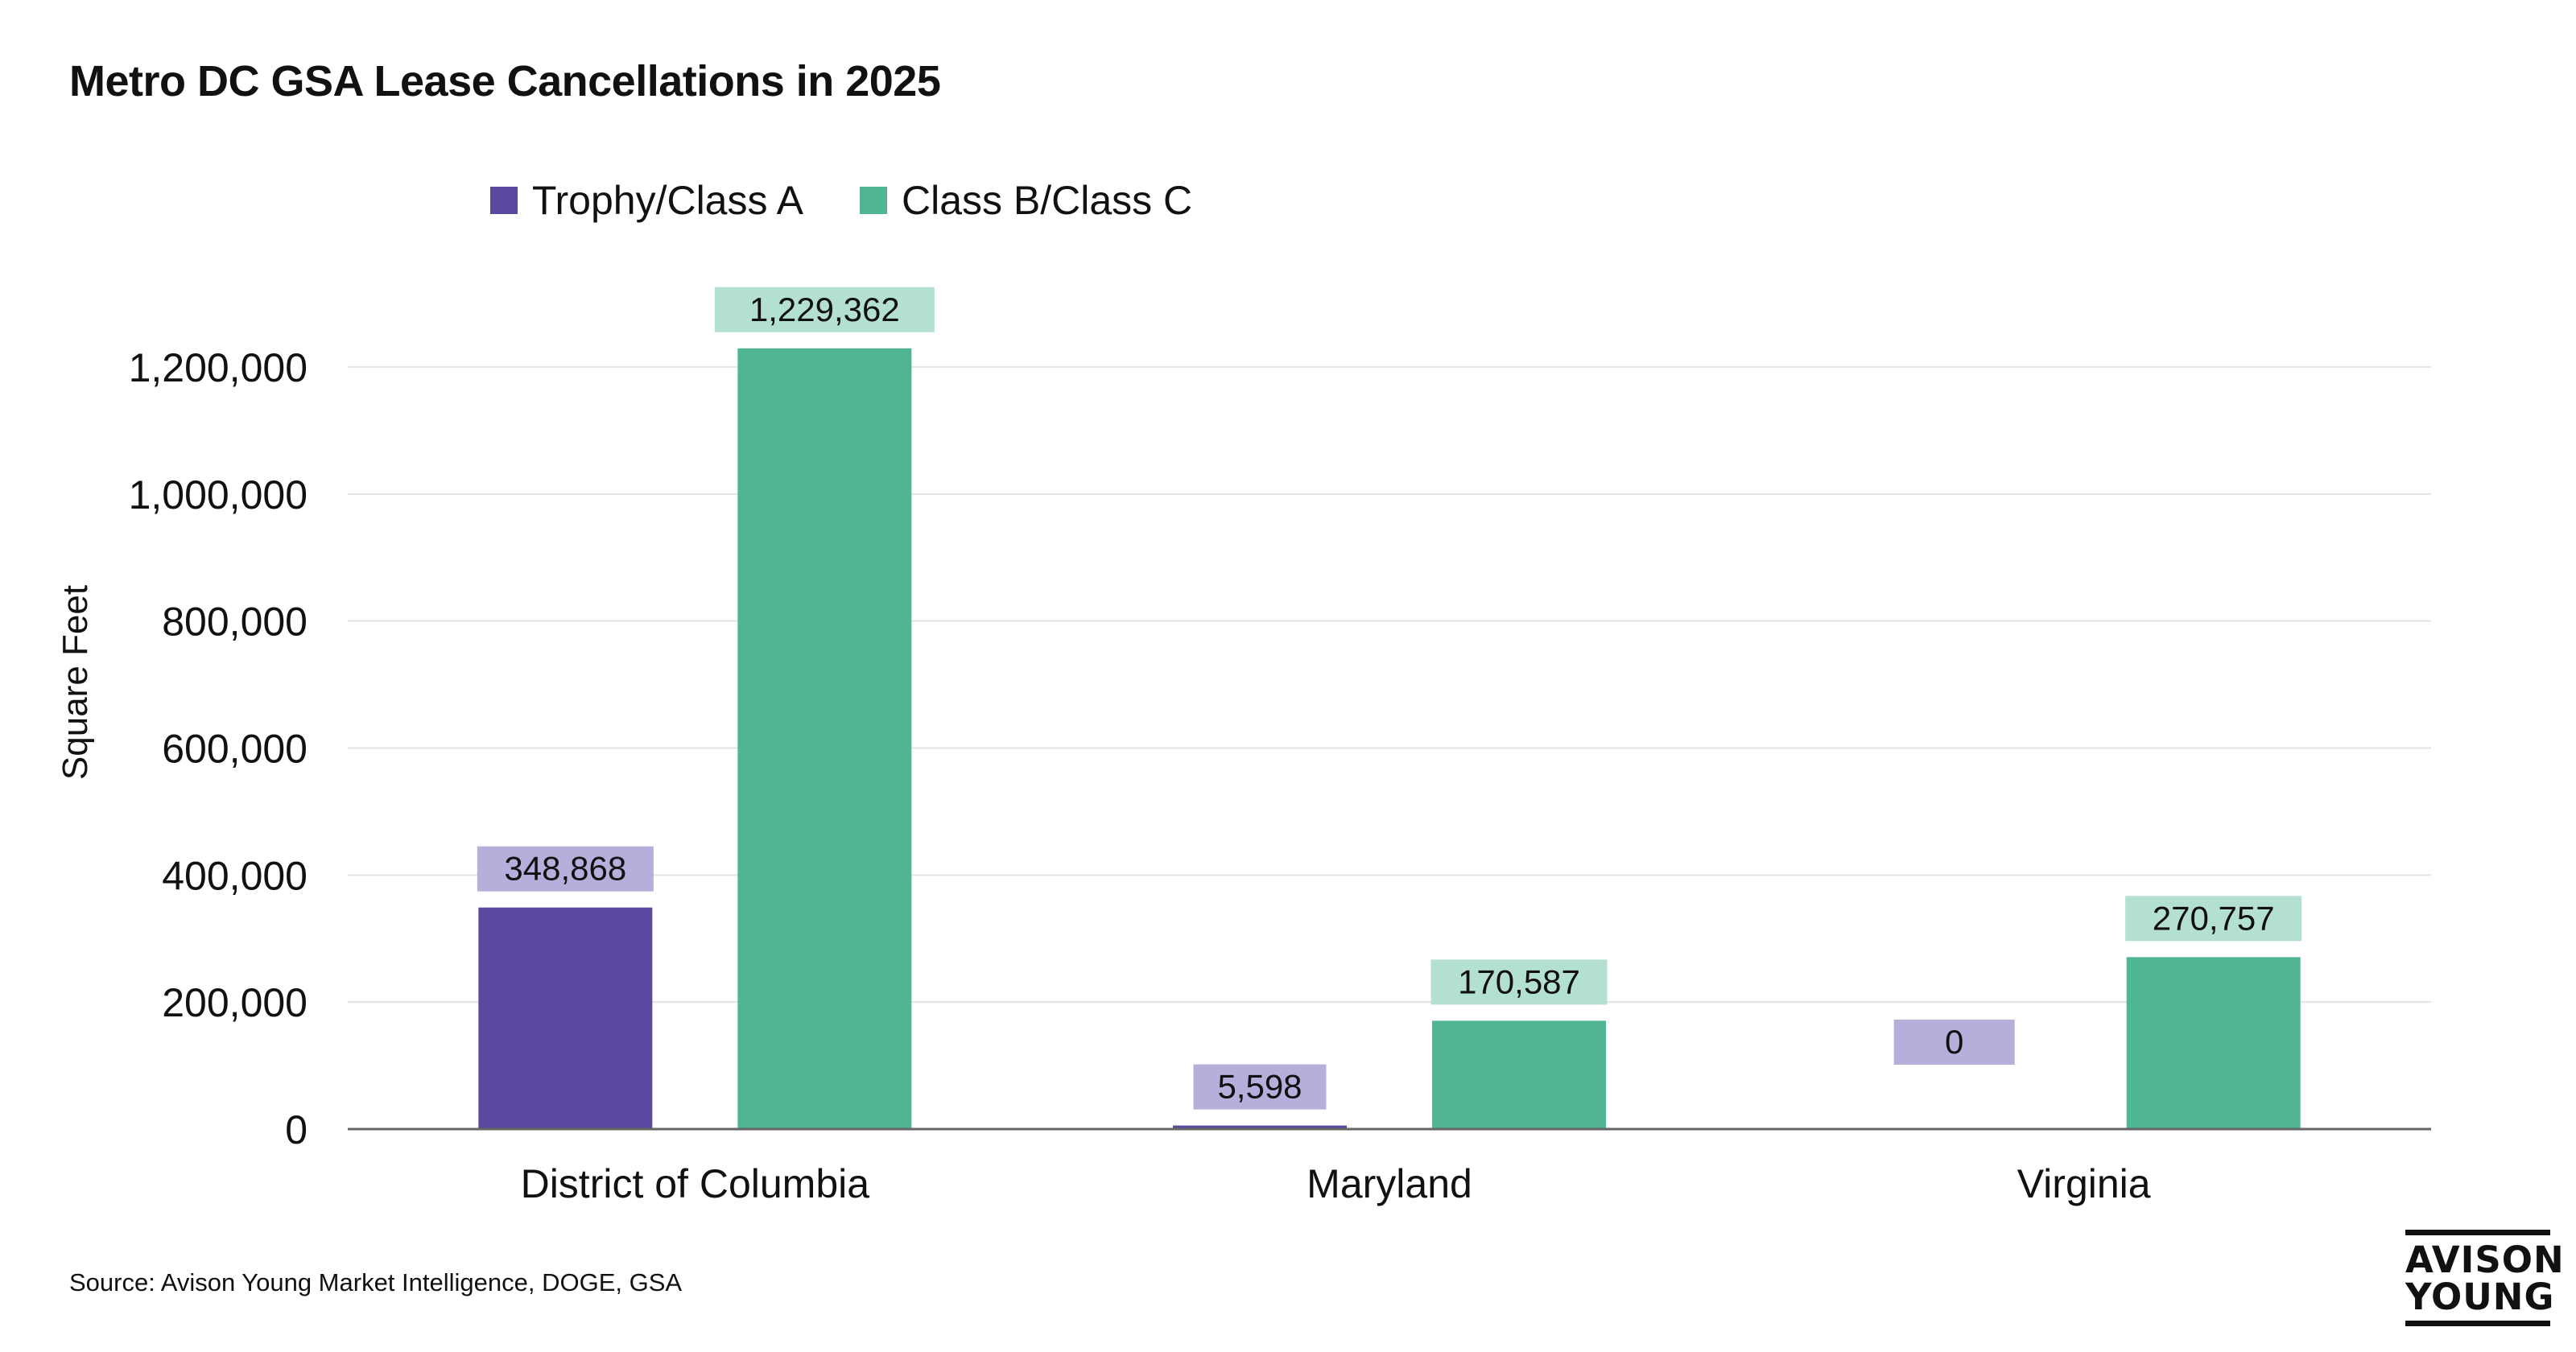 This screenshot has height=1352, width=2576. I want to click on legend-item-trophy: Trophy/Class A, so click(646, 200).